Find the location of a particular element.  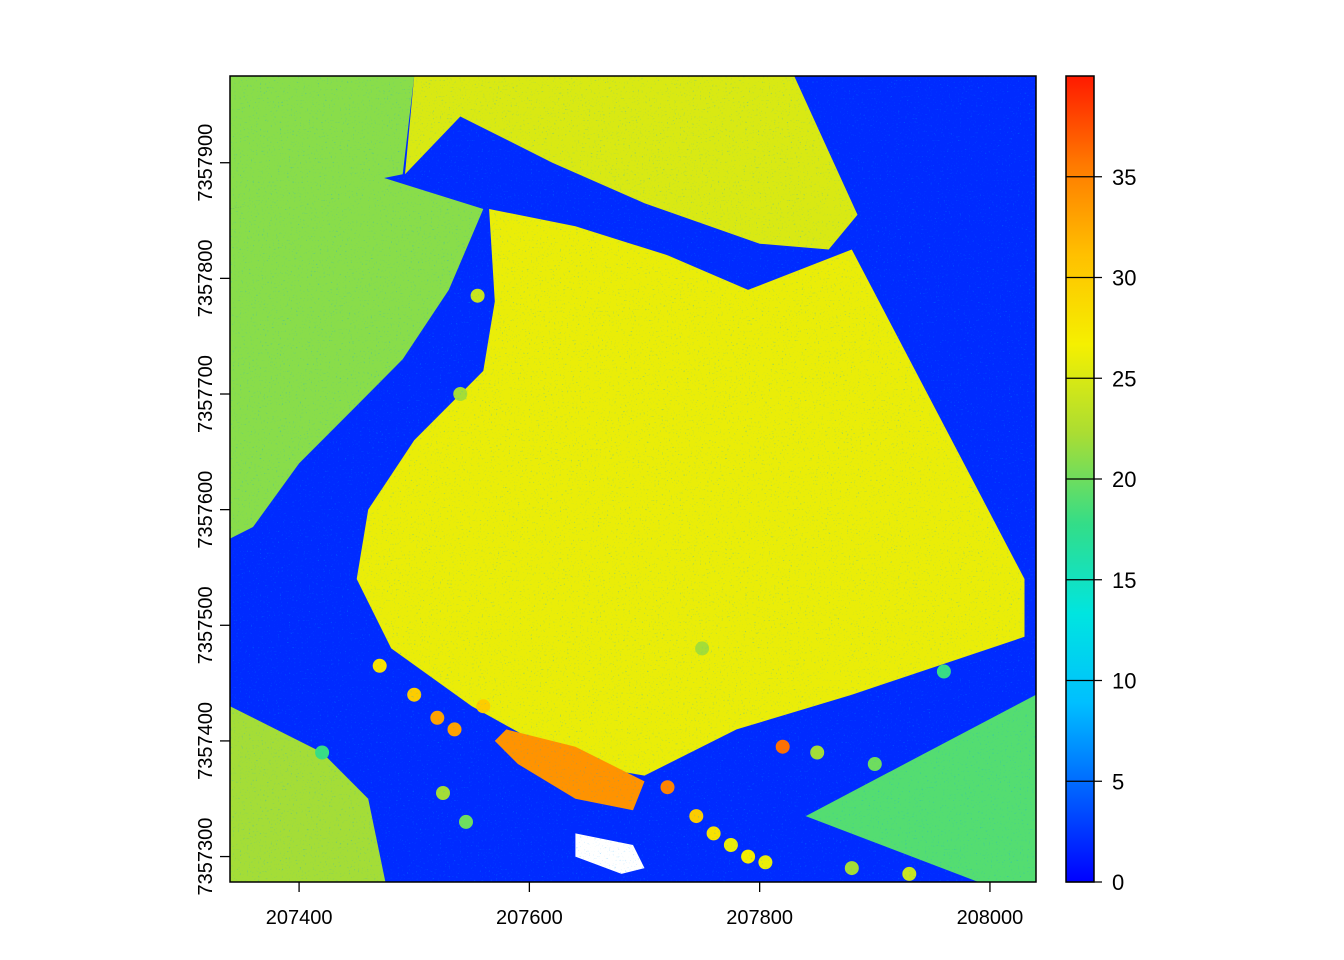

y-tick-label: 7357800 is located at coordinates (206, 278).